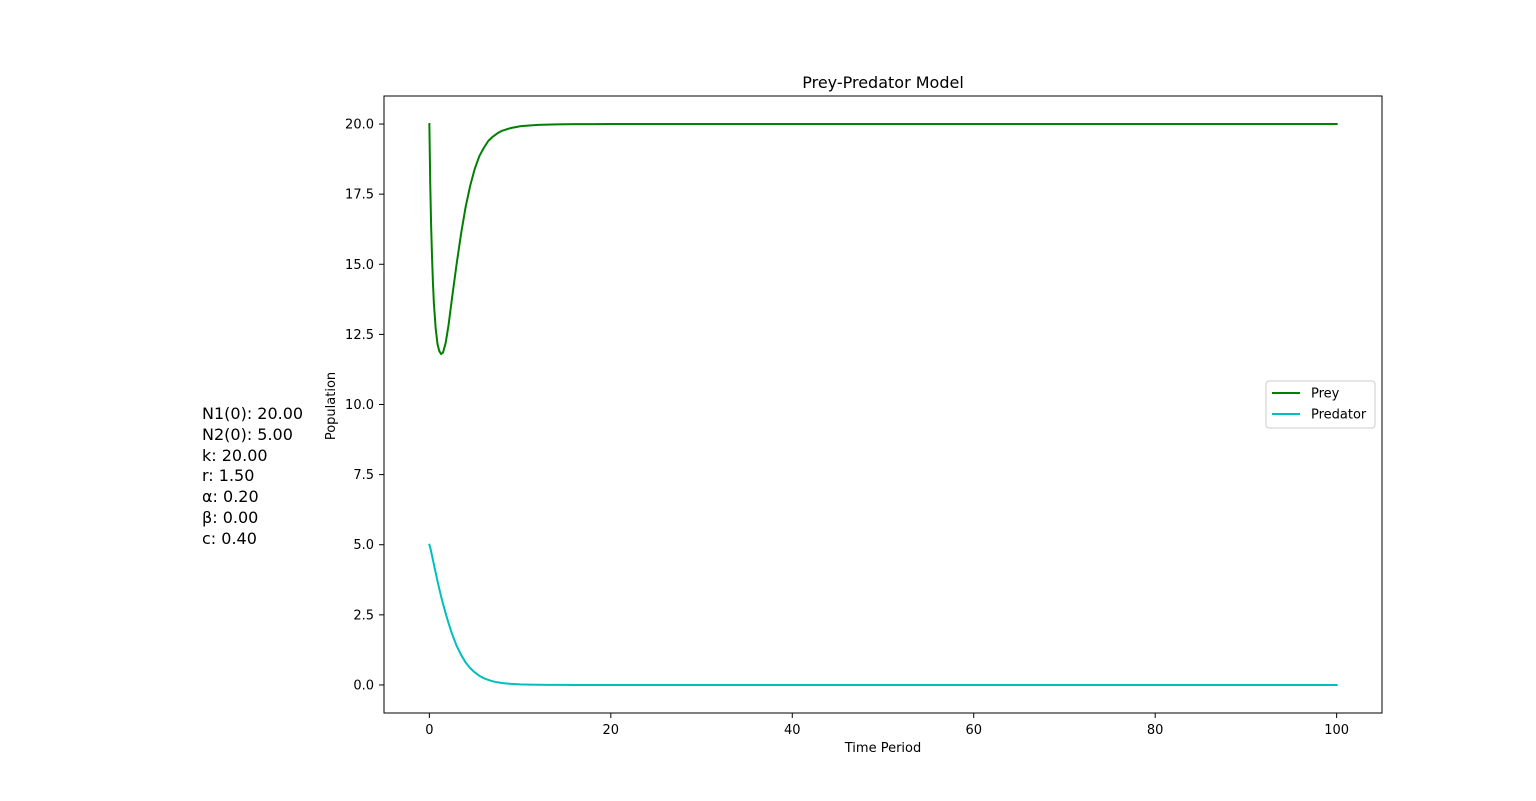  What do you see at coordinates (228, 476) in the screenshot?
I see `param-r: r: 1.50` at bounding box center [228, 476].